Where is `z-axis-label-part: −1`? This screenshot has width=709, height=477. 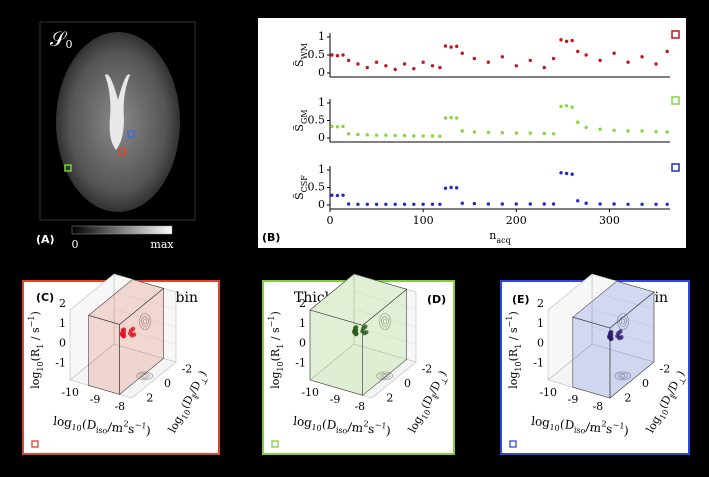 z-axis-label-part: −1 is located at coordinates (509, 322).